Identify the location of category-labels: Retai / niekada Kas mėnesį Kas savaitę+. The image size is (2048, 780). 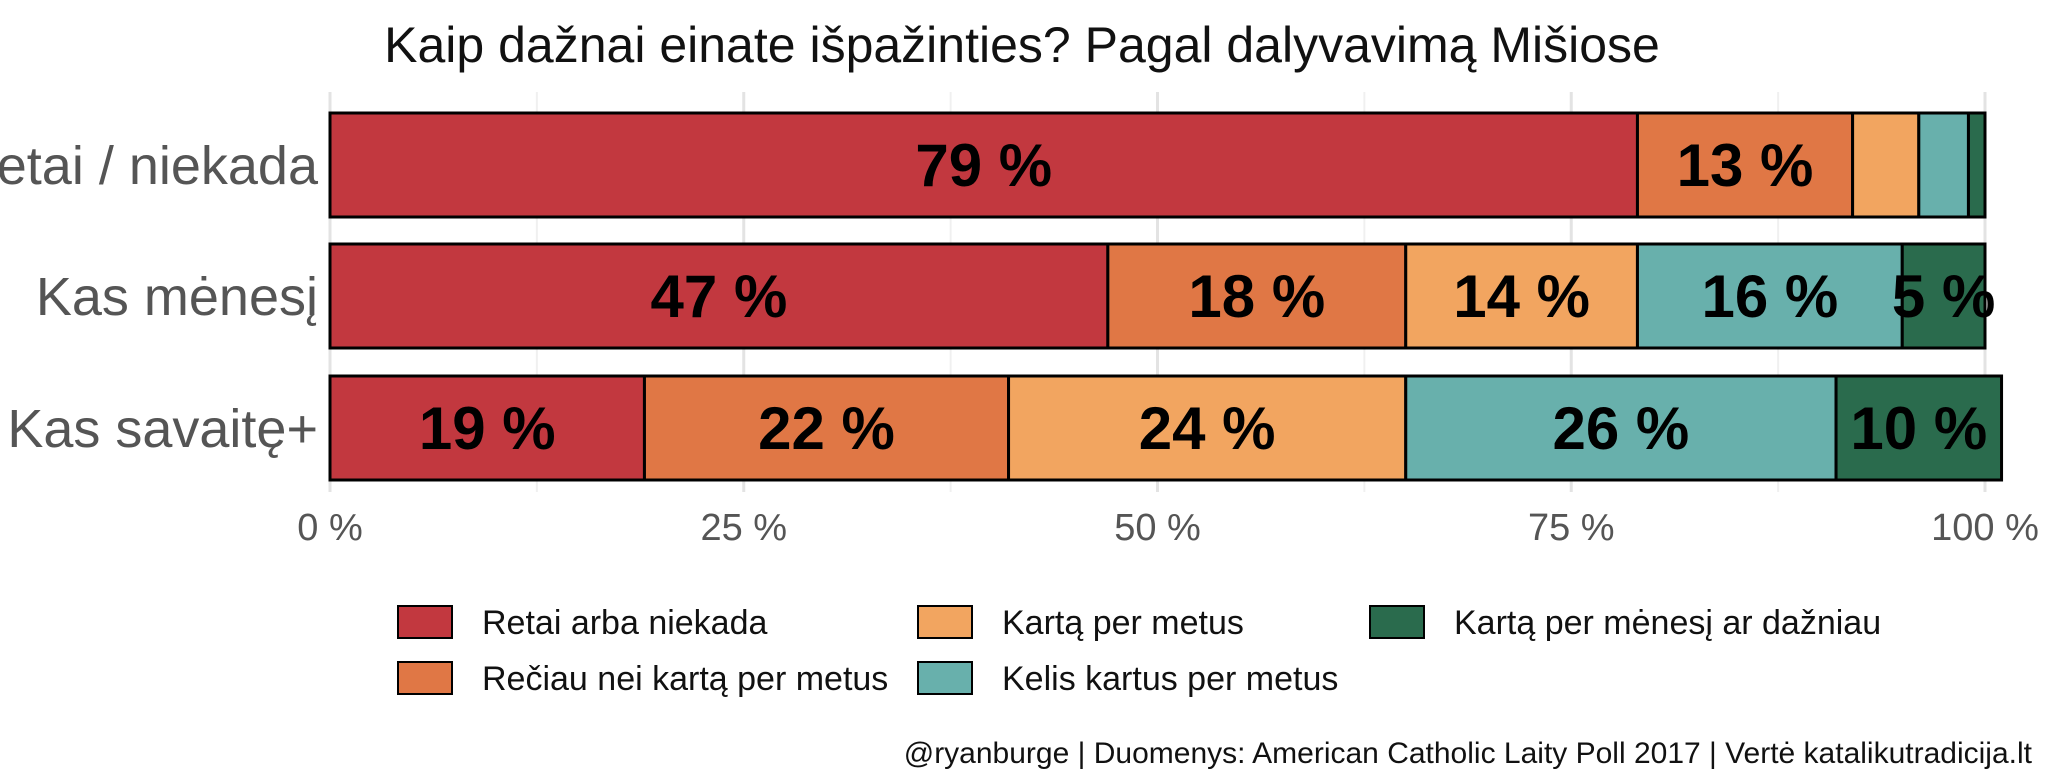
(159, 297).